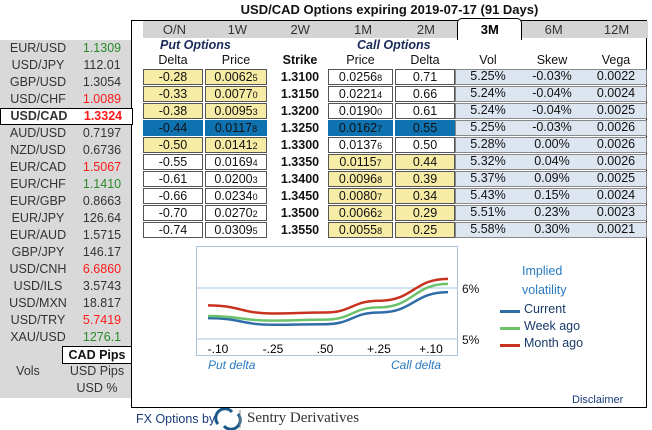 This screenshot has width=652, height=430. I want to click on strike: 1.3250, so click(300, 128).